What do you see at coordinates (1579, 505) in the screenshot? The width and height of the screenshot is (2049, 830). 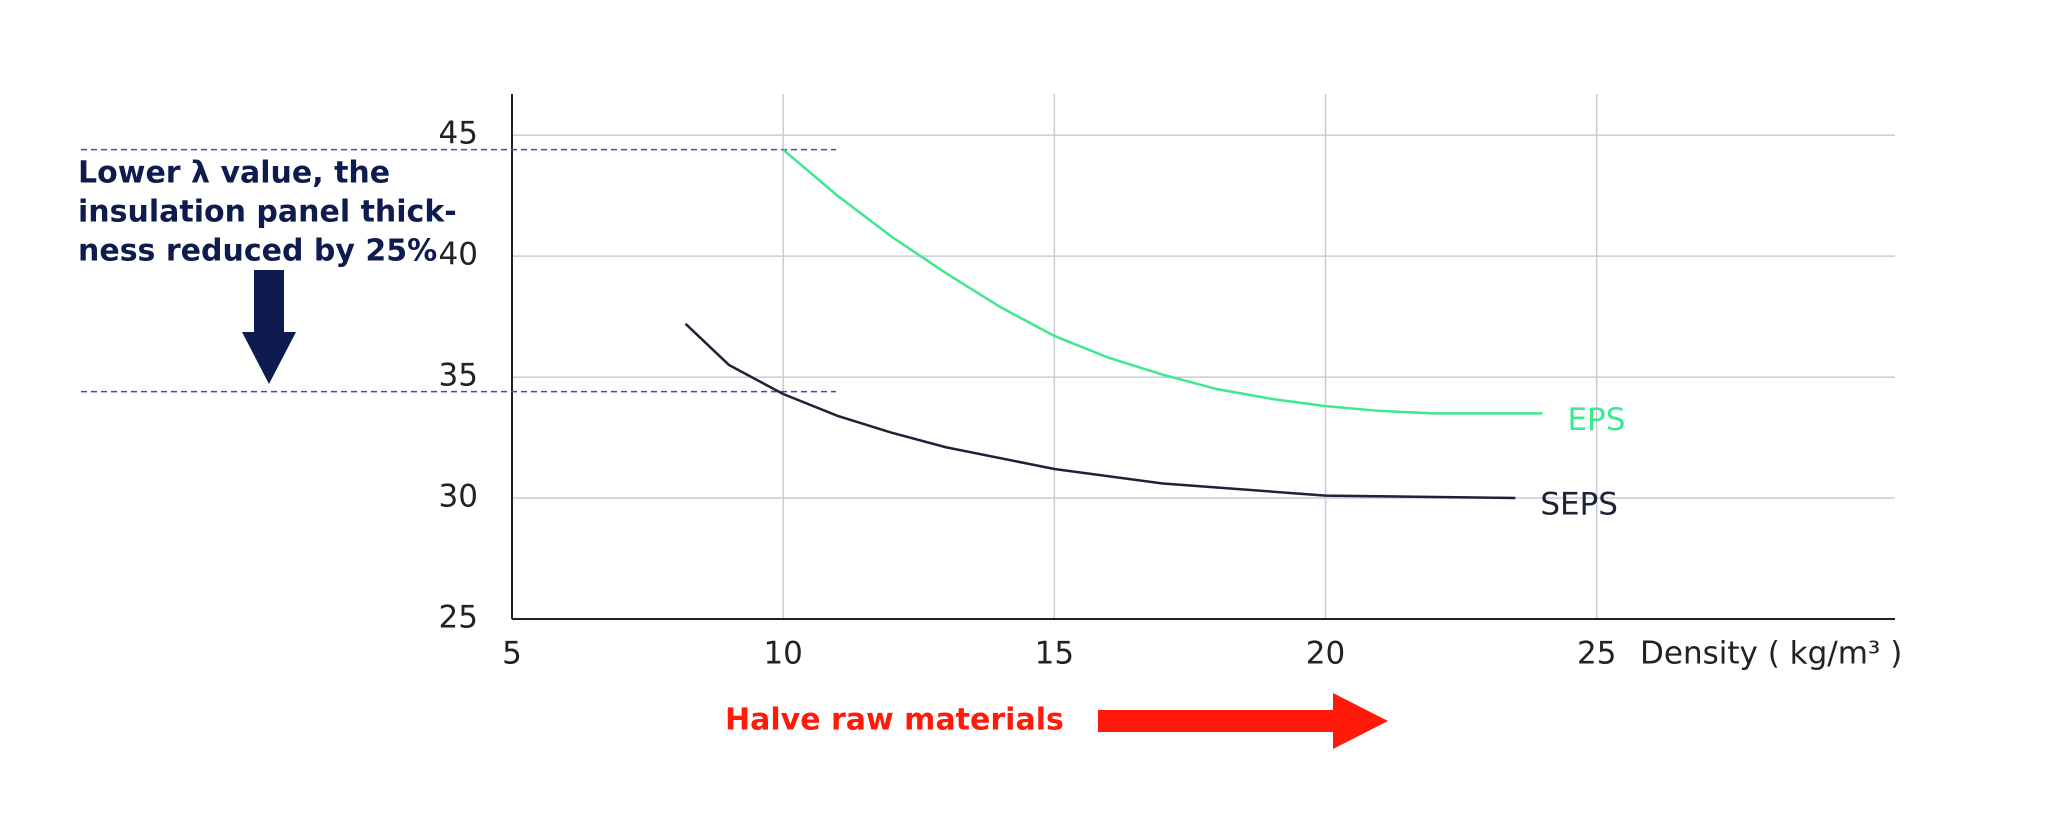 I see `series-label: SEPS` at bounding box center [1579, 505].